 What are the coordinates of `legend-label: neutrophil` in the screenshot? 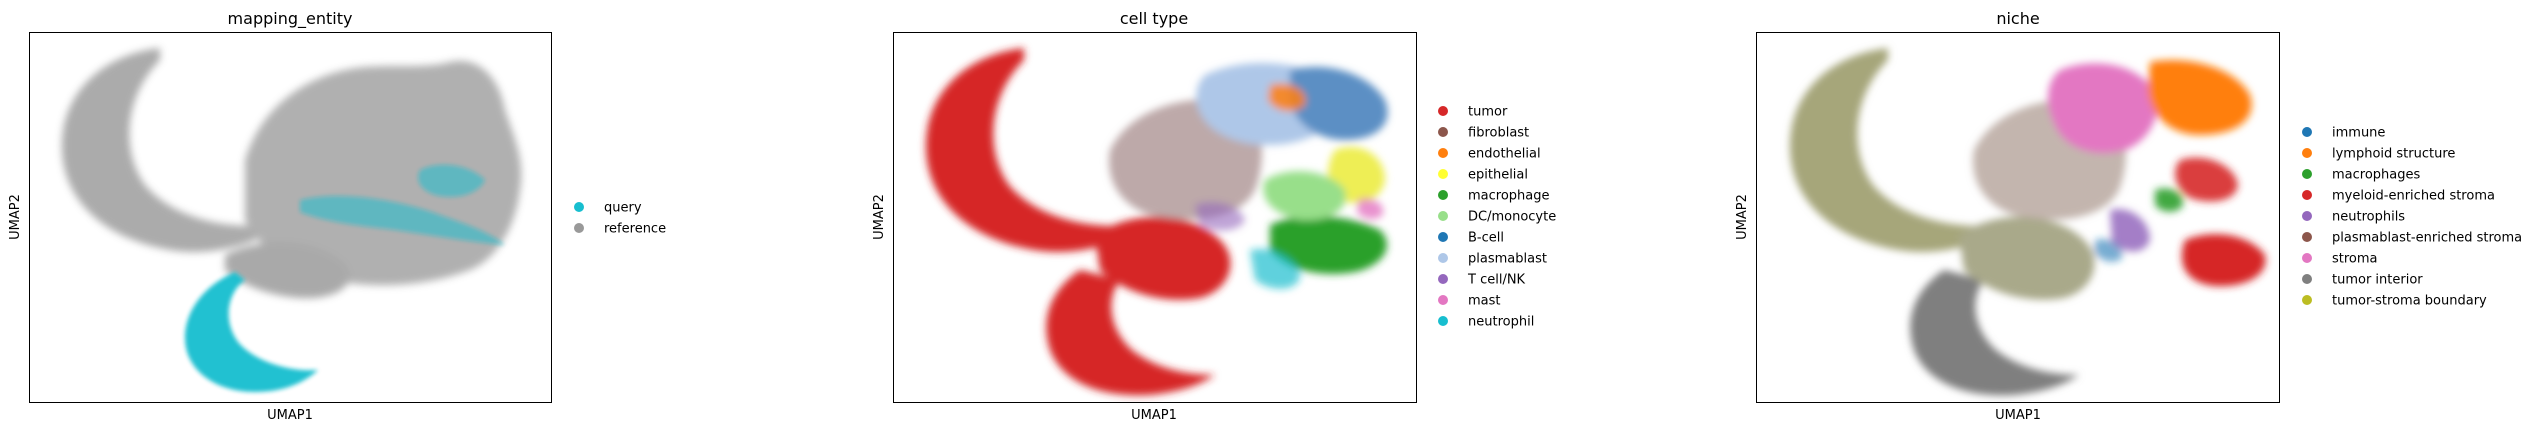 It's located at (1501, 322).